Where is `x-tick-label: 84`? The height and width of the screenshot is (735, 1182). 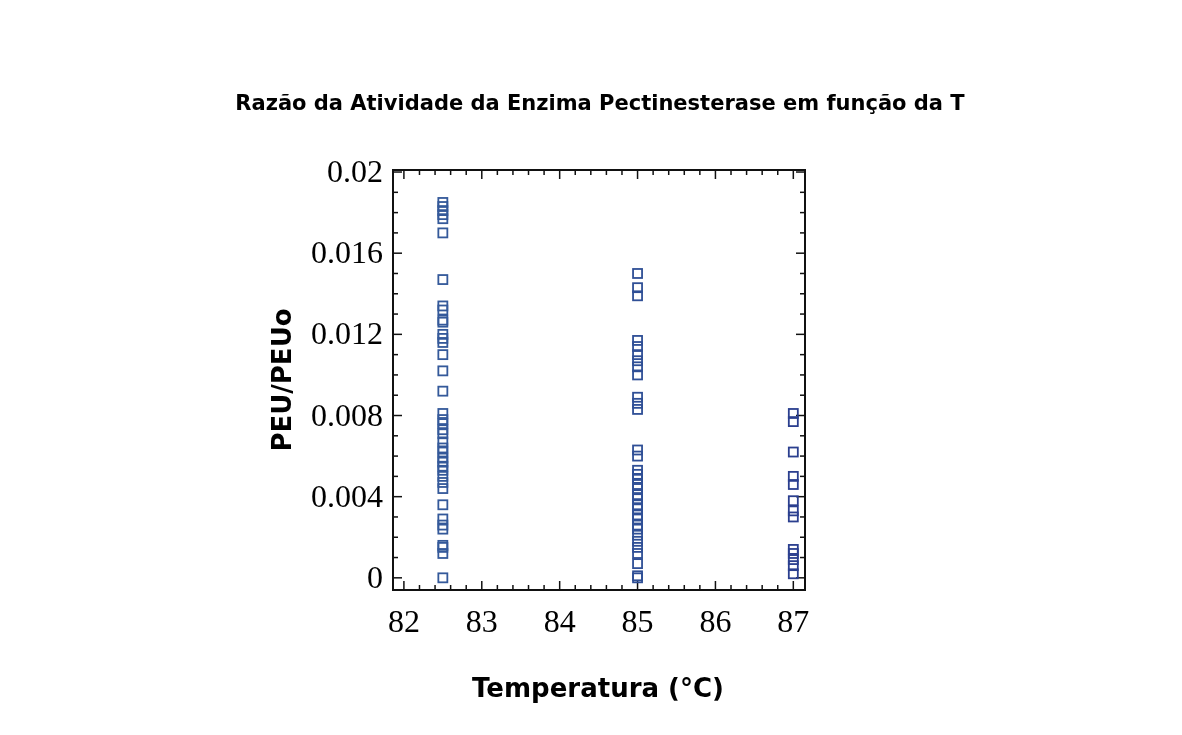
x-tick-label: 84 is located at coordinates (559, 621).